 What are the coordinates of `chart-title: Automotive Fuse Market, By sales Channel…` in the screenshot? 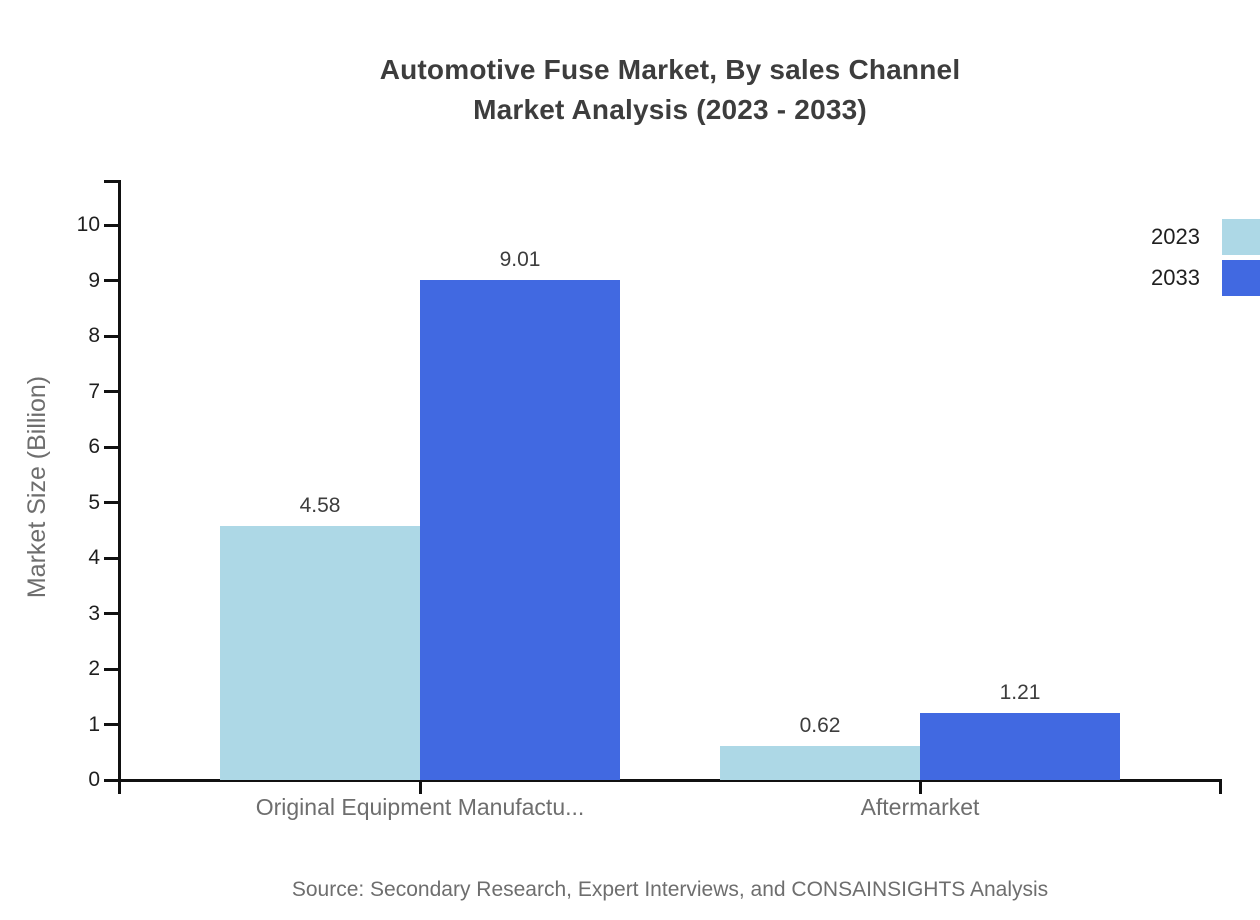 It's located at (665, 90).